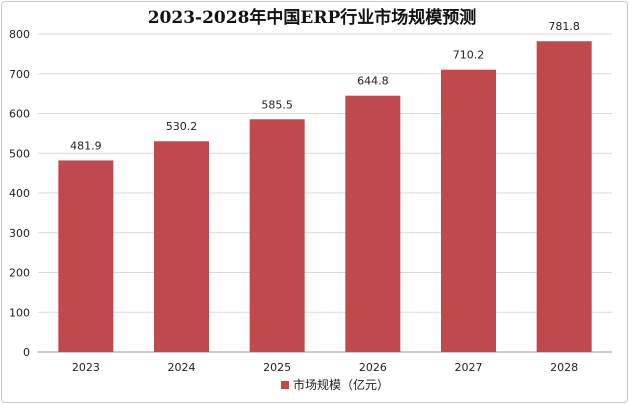  What do you see at coordinates (312, 17) in the screenshot?
I see `chart-title: 2023-2028年中国ERP行业市场规模预测` at bounding box center [312, 17].